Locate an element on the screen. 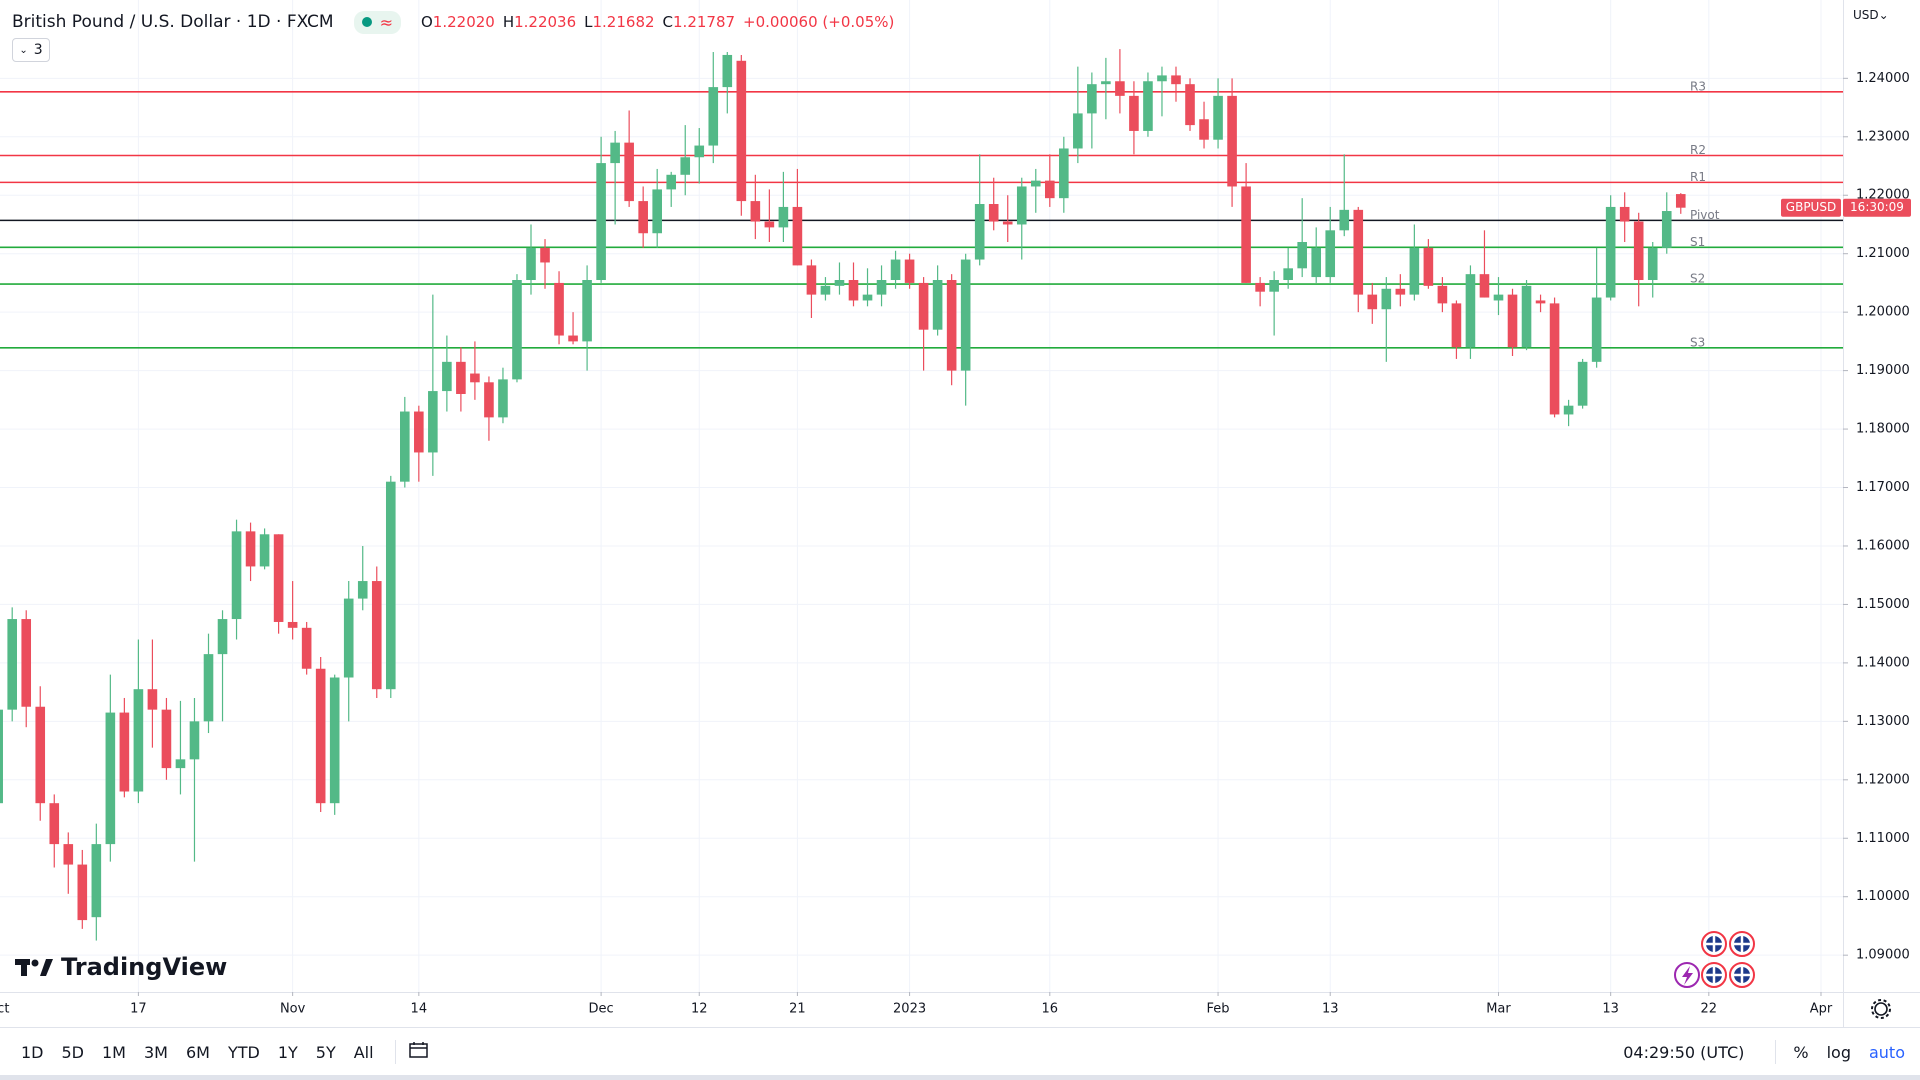 This screenshot has width=1920, height=1080. pivot-label: S1 is located at coordinates (1697, 242).